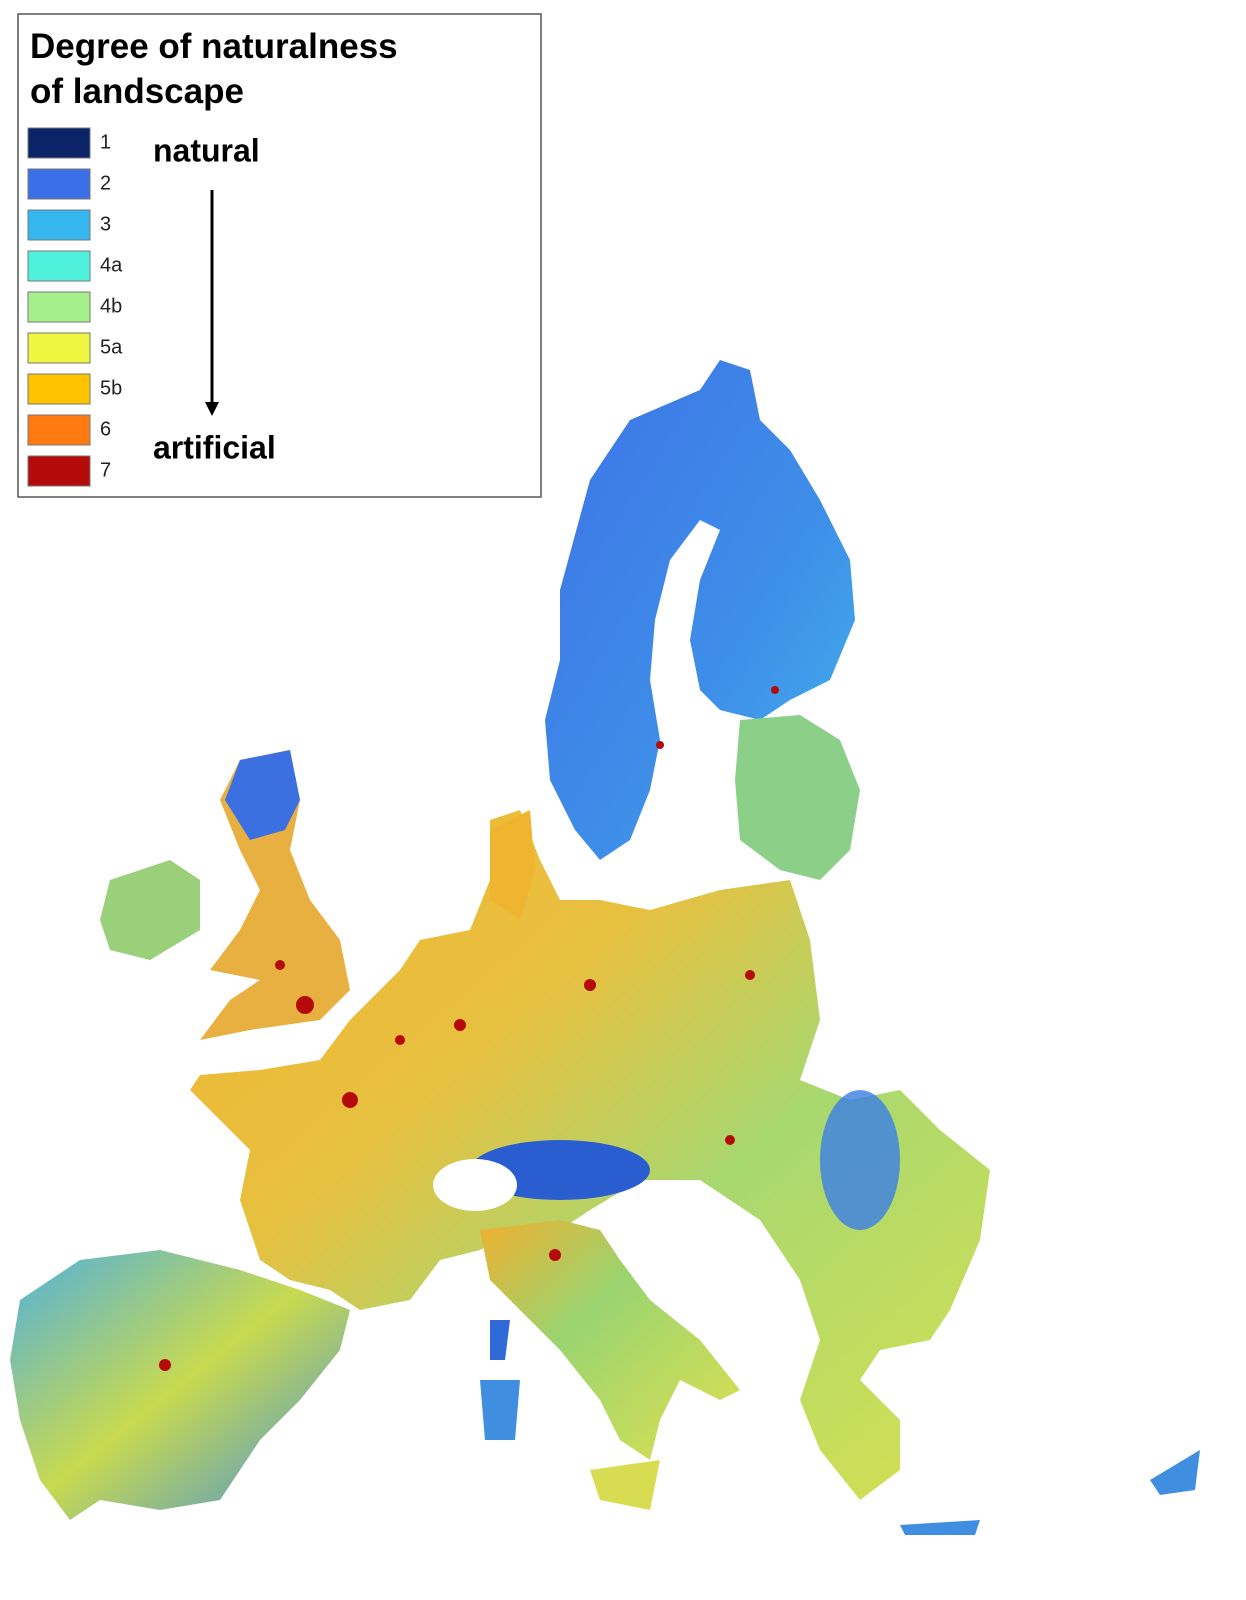 Image resolution: width=1246 pixels, height=1600 pixels. I want to click on arrow-head, so click(212, 409).